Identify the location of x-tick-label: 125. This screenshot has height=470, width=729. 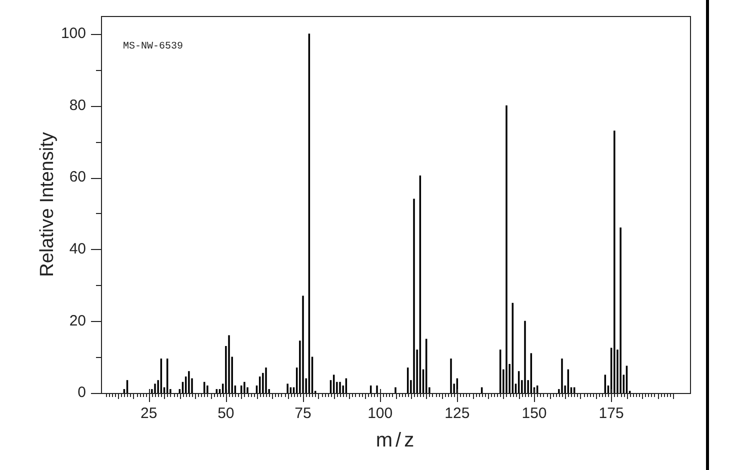
(457, 413).